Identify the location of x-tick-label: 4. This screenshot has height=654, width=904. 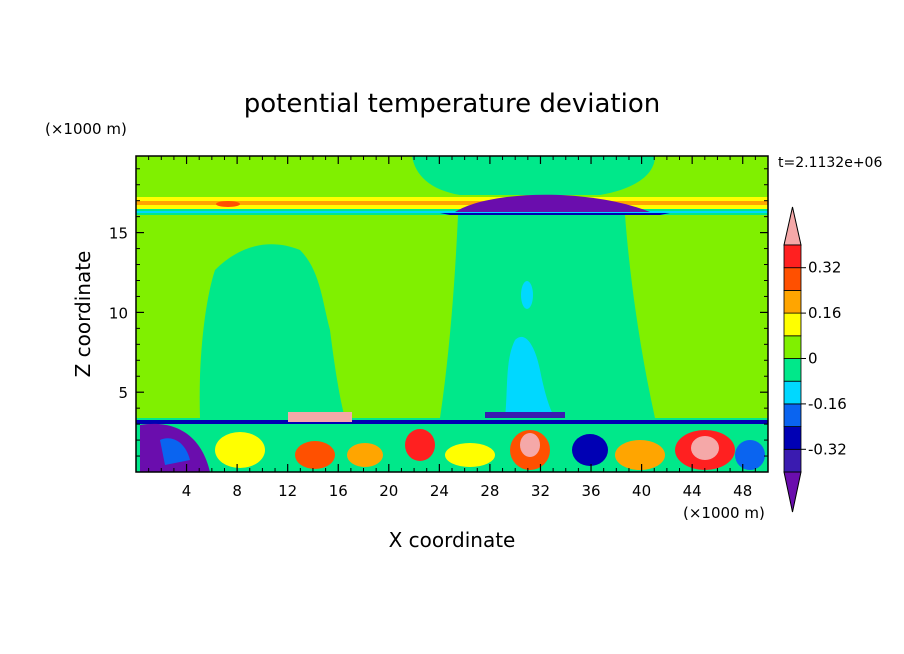
(187, 491).